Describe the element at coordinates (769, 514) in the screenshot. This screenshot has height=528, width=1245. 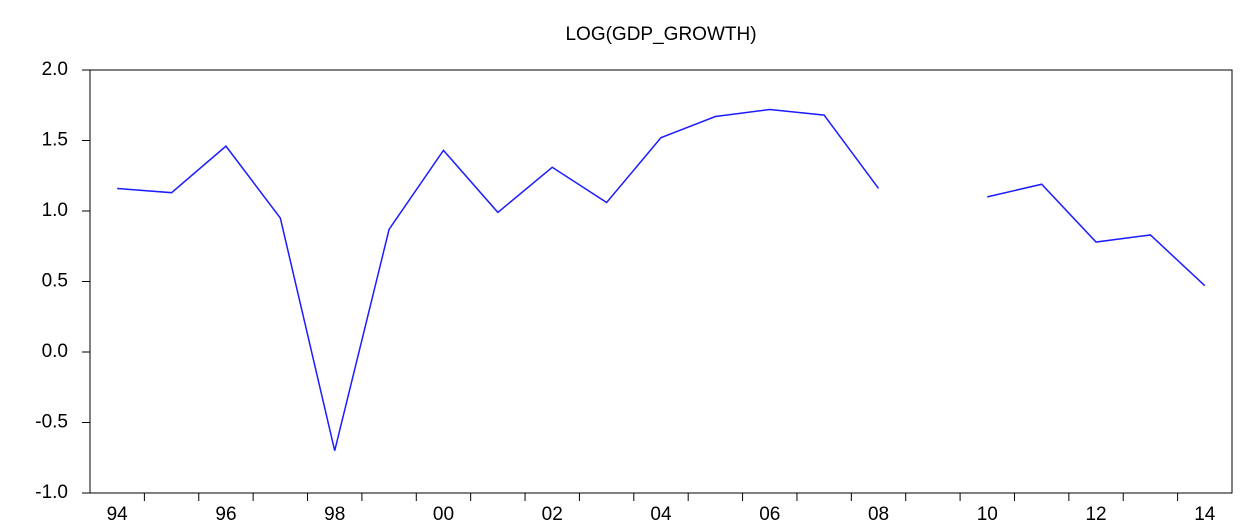
I see `x-tick-label: 06` at that location.